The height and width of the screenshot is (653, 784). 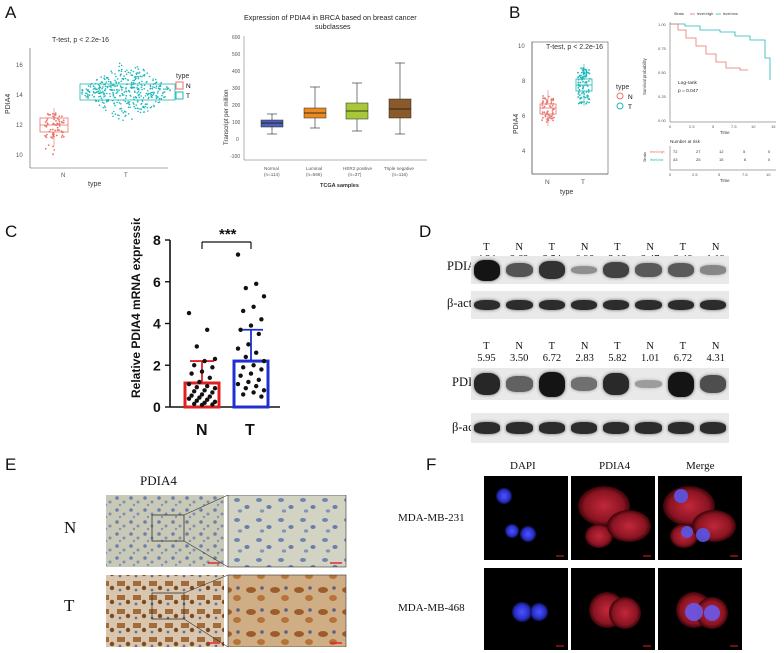 What do you see at coordinates (182, 76) in the screenshot?
I see `legend-title: type` at bounding box center [182, 76].